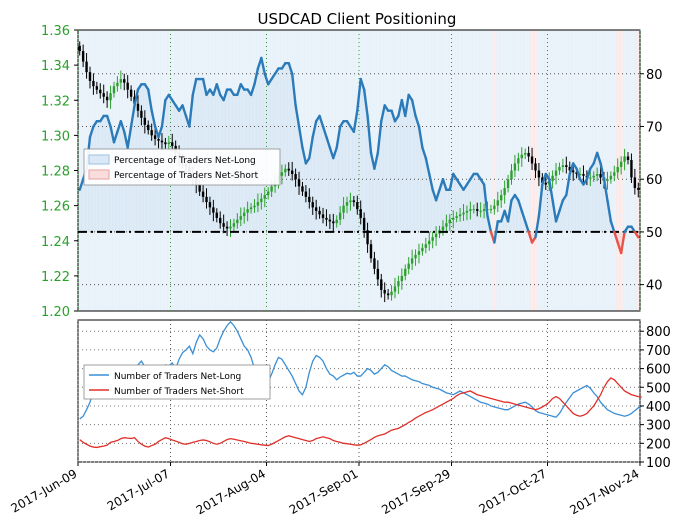  What do you see at coordinates (513, 491) in the screenshot?
I see `x-tick-label: 2017-Oct-27` at bounding box center [513, 491].